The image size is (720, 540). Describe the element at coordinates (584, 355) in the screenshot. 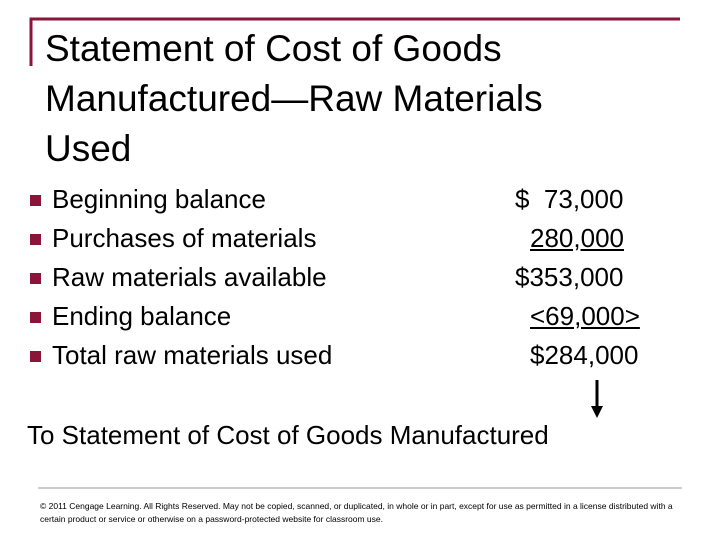

I see `row-amount: $284,000` at that location.